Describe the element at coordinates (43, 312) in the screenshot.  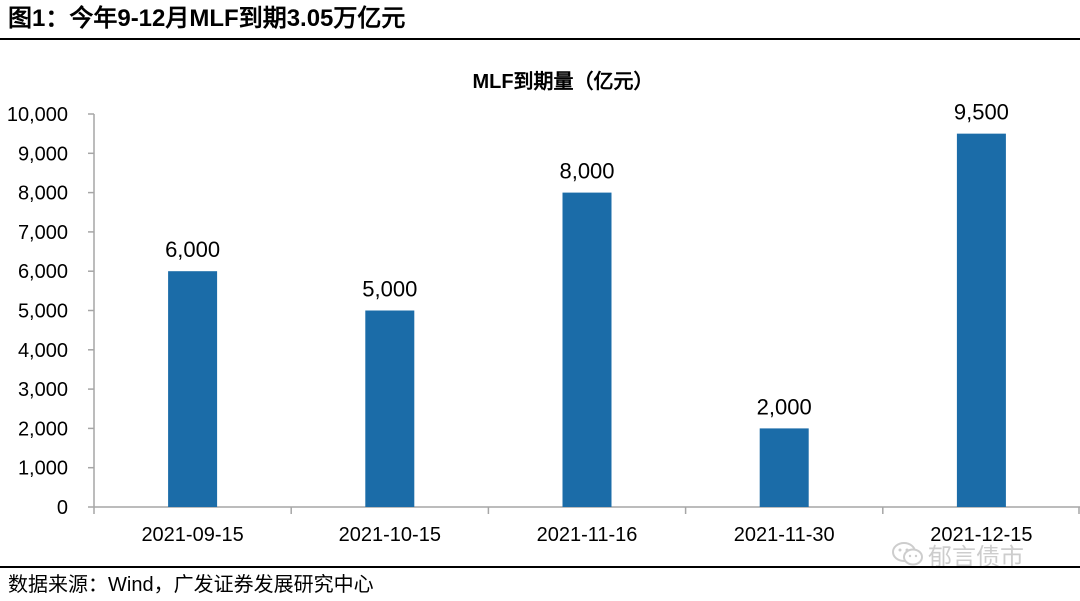
I see `y-tick-label: 5,000` at that location.